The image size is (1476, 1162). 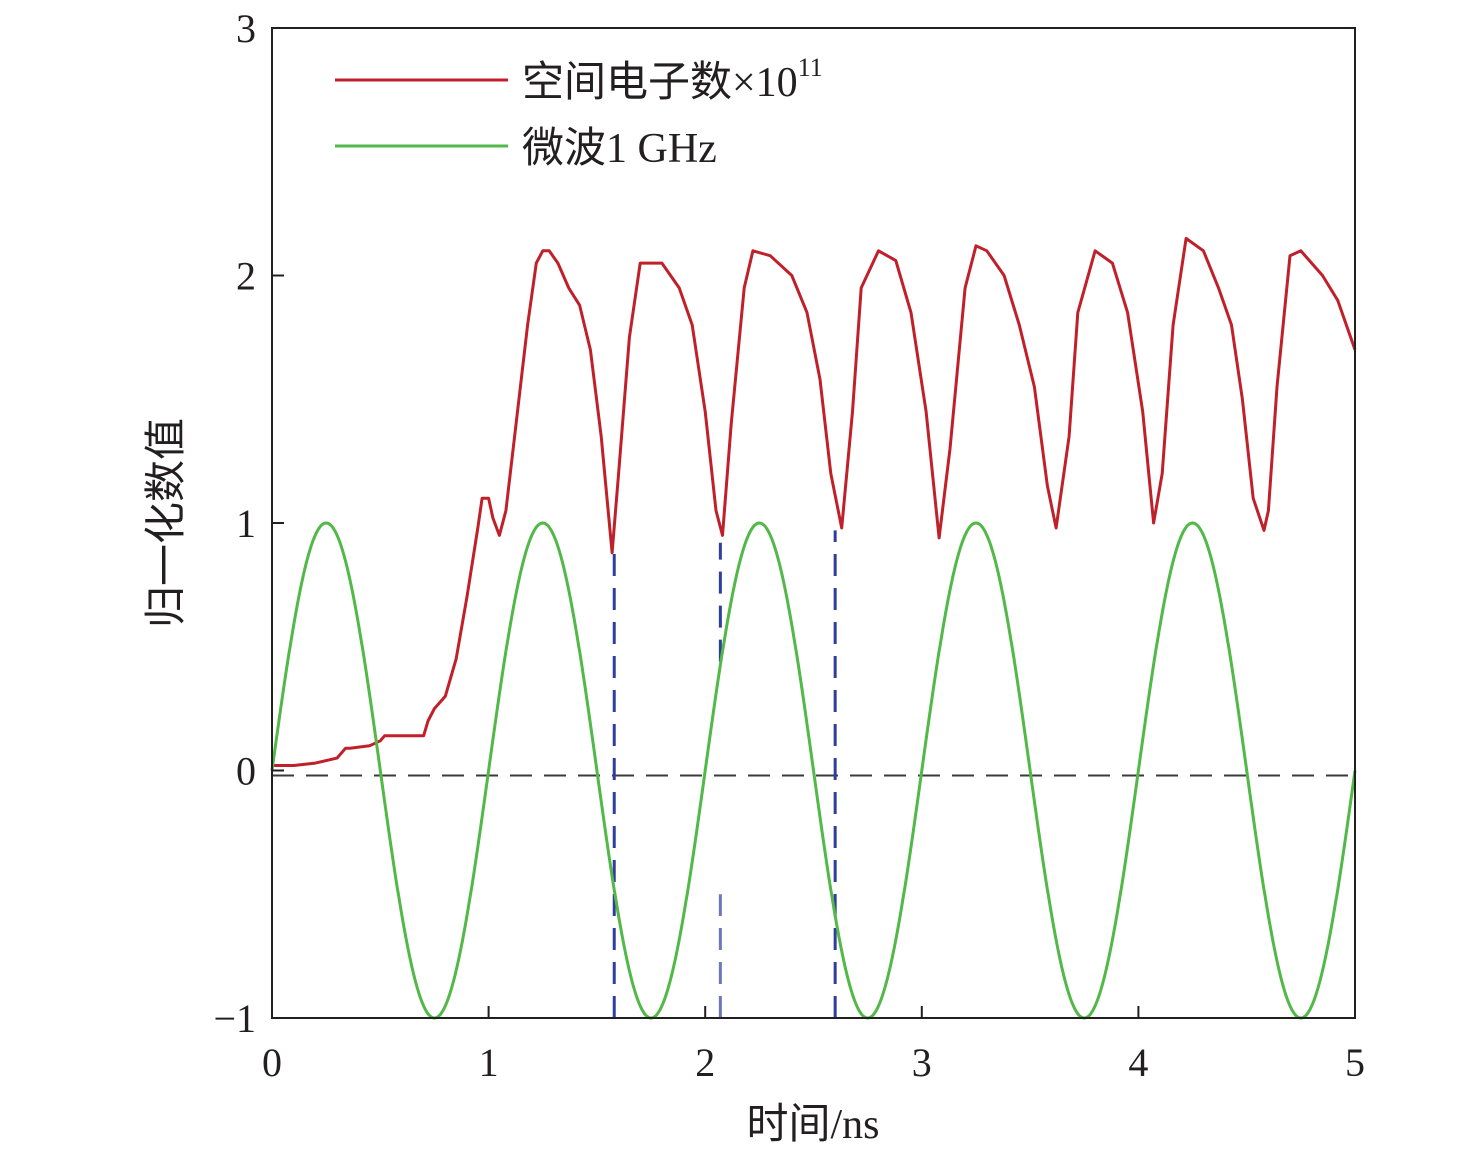 What do you see at coordinates (167, 523) in the screenshot?
I see `y-axis-title: 归一化数值` at bounding box center [167, 523].